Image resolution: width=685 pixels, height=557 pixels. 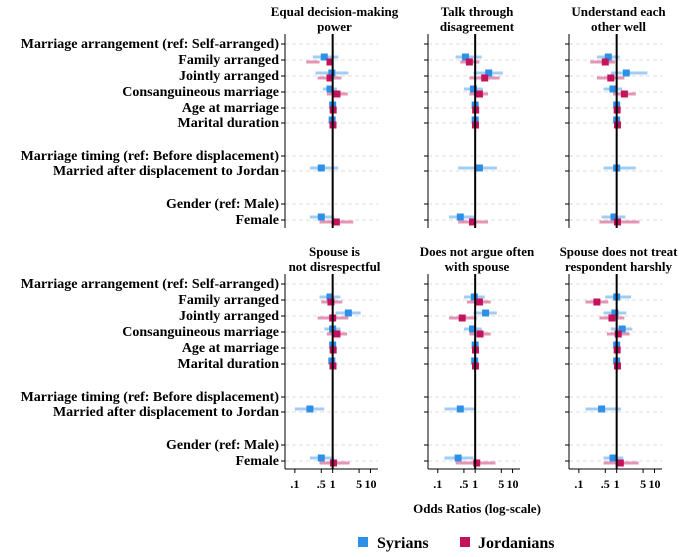 I want to click on legend: Syrians Jordanians, so click(x=456, y=543).